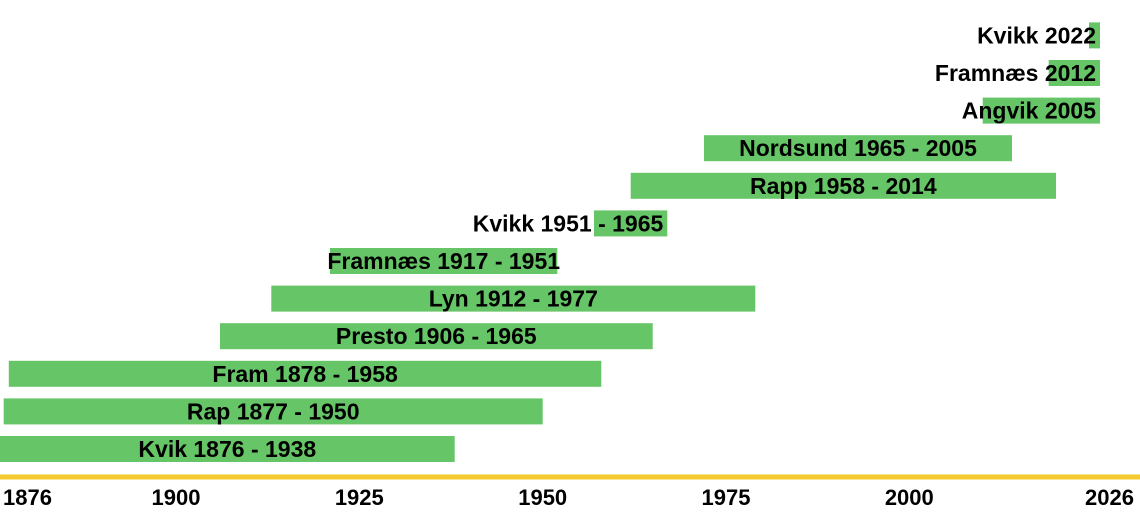 The width and height of the screenshot is (1140, 528). What do you see at coordinates (726, 497) in the screenshot?
I see `x-tick-label: 1975` at bounding box center [726, 497].